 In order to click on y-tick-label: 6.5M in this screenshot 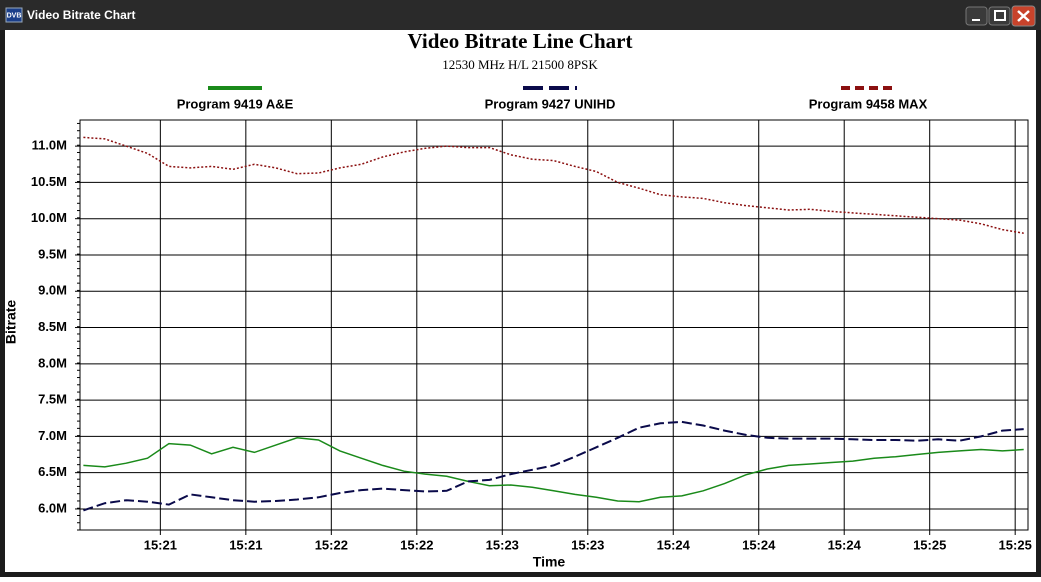, I will do `click(52, 471)`.